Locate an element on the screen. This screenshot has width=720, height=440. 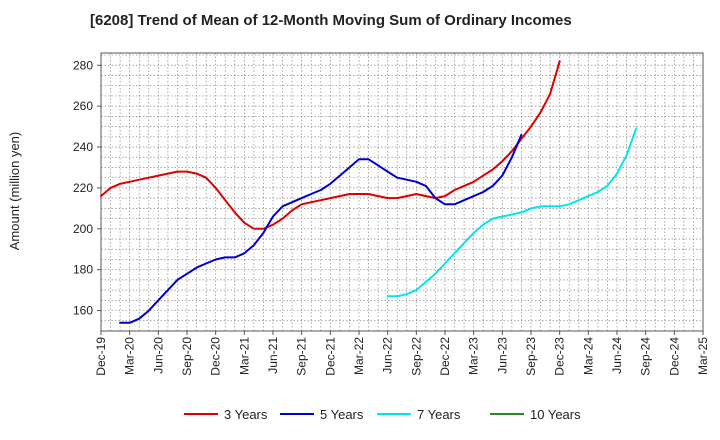
y-tick-label: 160 is located at coordinates (83, 311).